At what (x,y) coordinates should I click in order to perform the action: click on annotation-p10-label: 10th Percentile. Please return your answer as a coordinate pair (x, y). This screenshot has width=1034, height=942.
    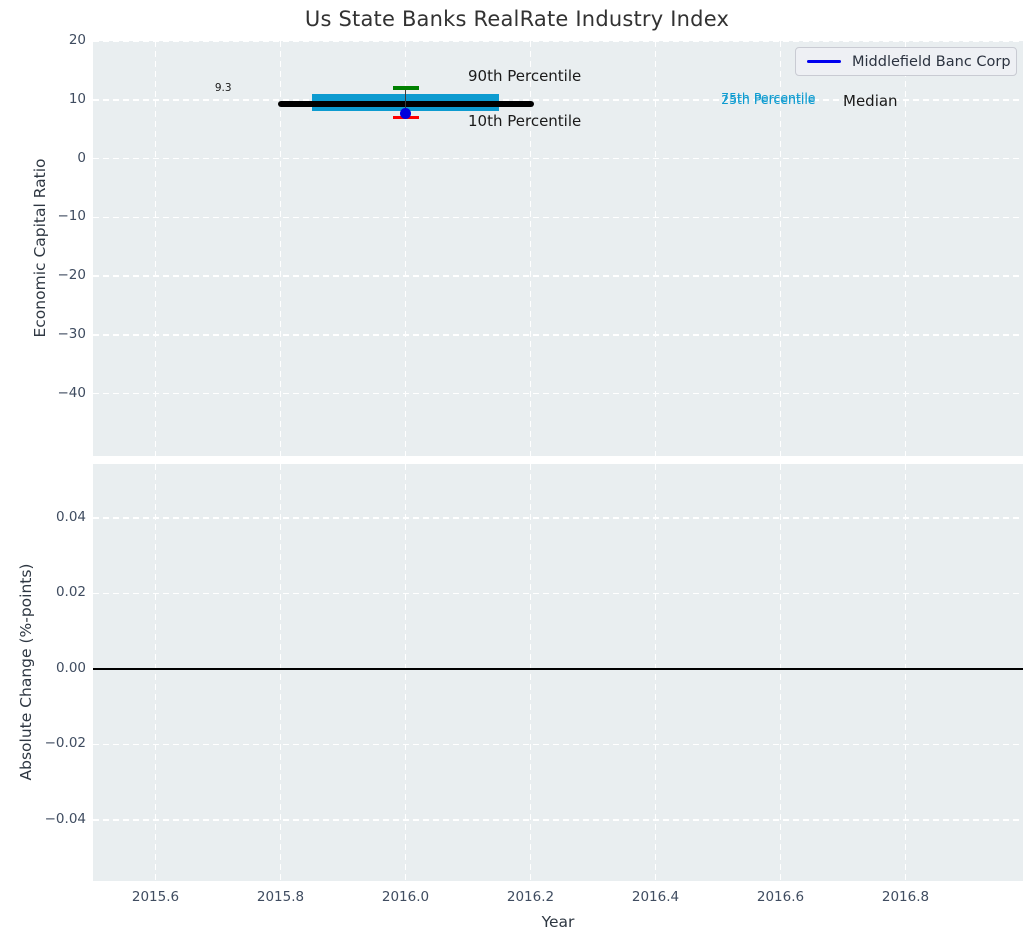
    Looking at the image, I should click on (525, 121).